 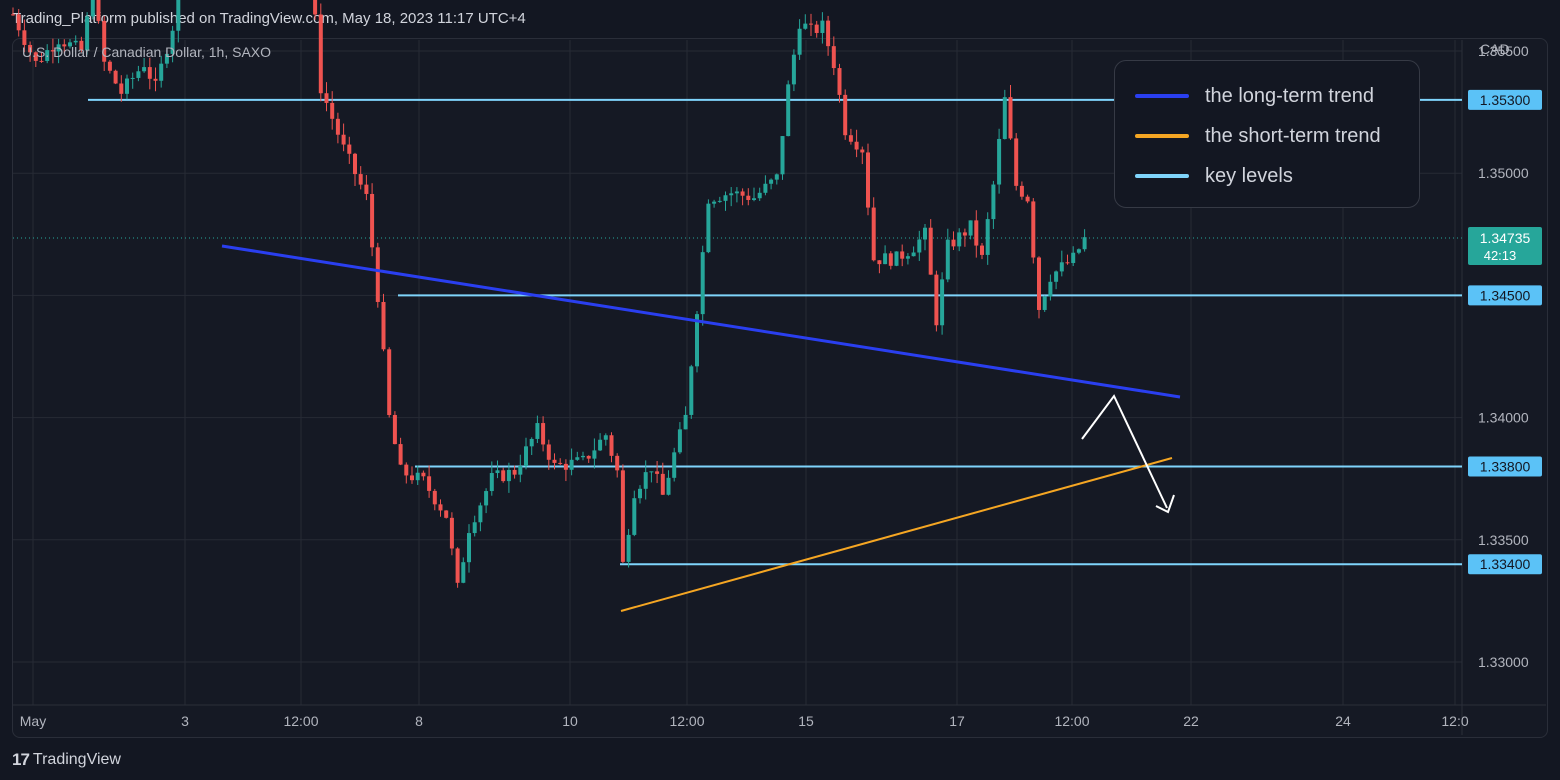 I want to click on x-axis: May 3 12:00 8 10 12:00 15 17 12:00 22 24 12:0, so click(x=744, y=721).